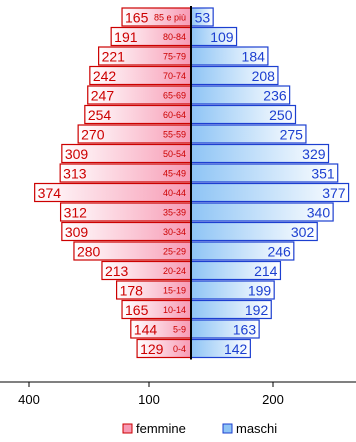 The image size is (356, 442). Describe the element at coordinates (137, 310) in the screenshot. I see `label-femmine-10-14: 165` at that location.